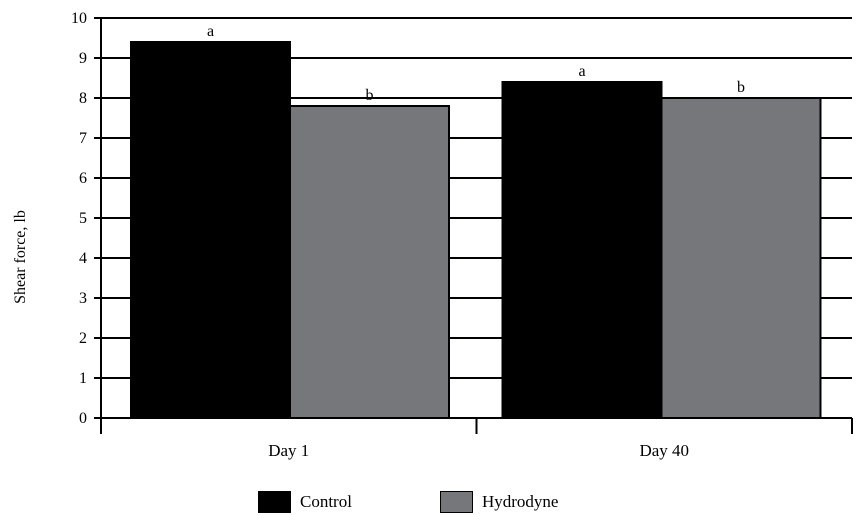  I want to click on legend-swatch-hydrodyne, so click(456, 502).